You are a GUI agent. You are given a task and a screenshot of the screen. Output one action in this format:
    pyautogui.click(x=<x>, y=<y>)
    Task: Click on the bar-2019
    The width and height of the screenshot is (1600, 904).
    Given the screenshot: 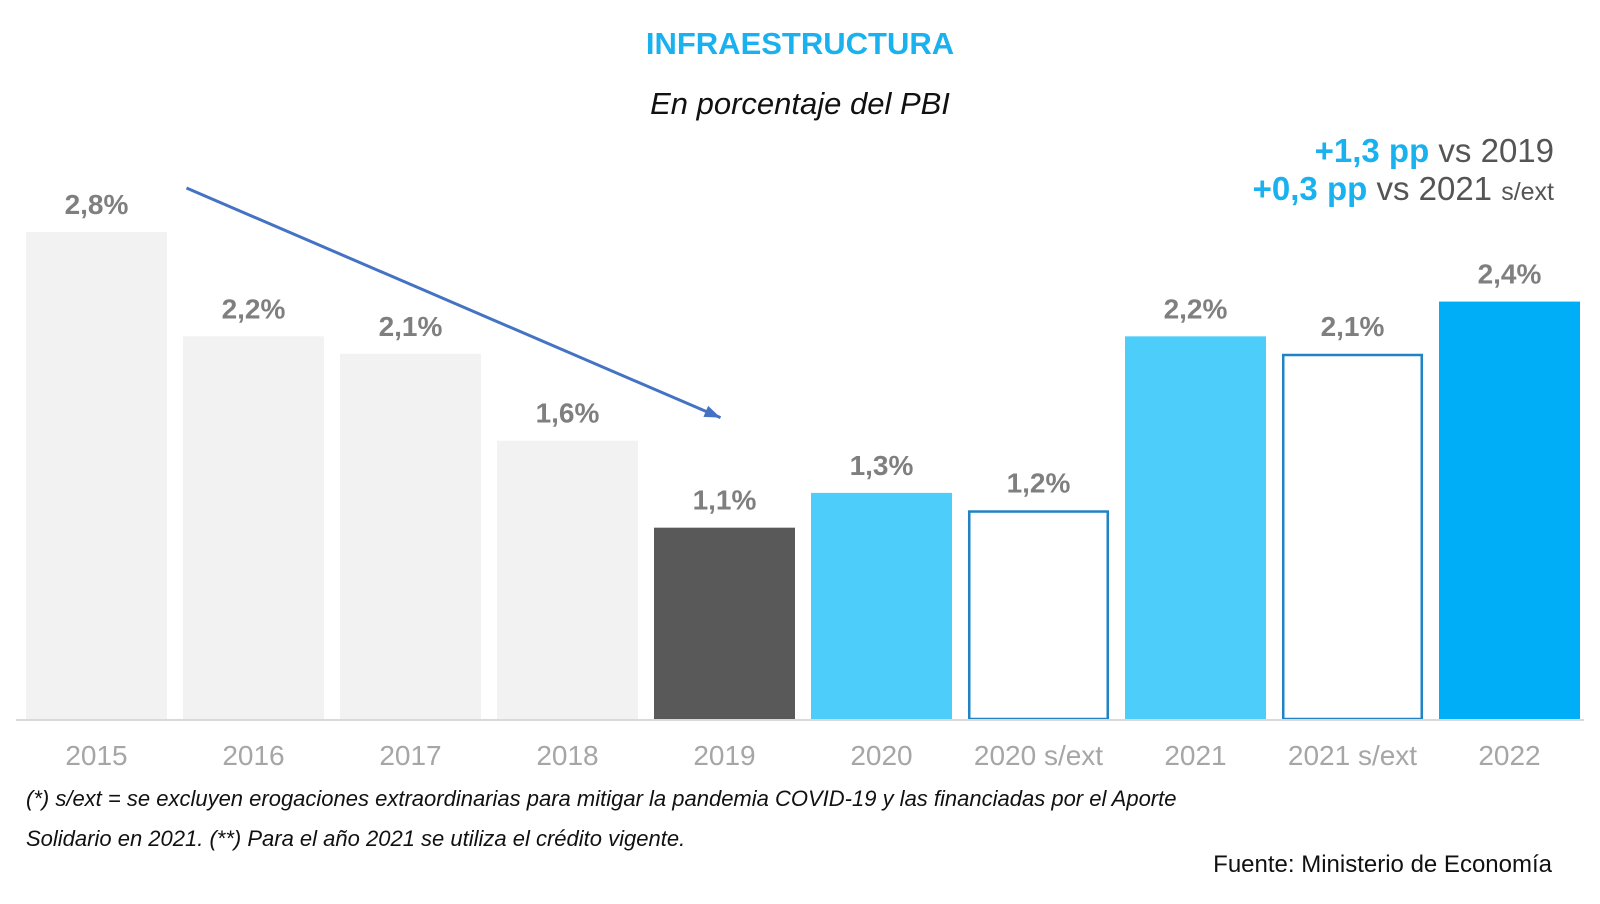 What is the action you would take?
    pyautogui.click(x=724, y=623)
    